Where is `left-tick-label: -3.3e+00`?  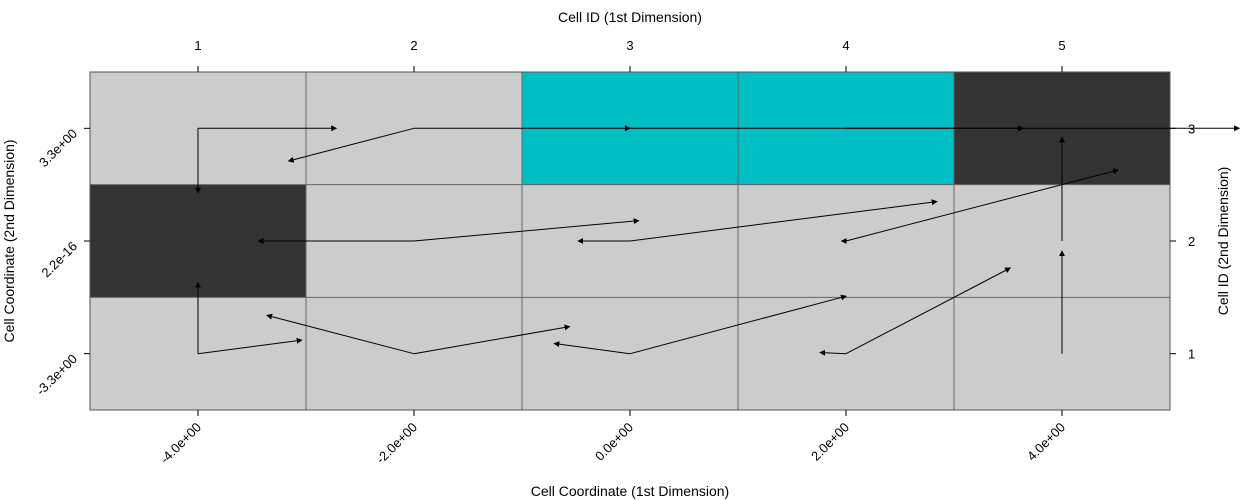
left-tick-label: -3.3e+00 is located at coordinates (56, 374).